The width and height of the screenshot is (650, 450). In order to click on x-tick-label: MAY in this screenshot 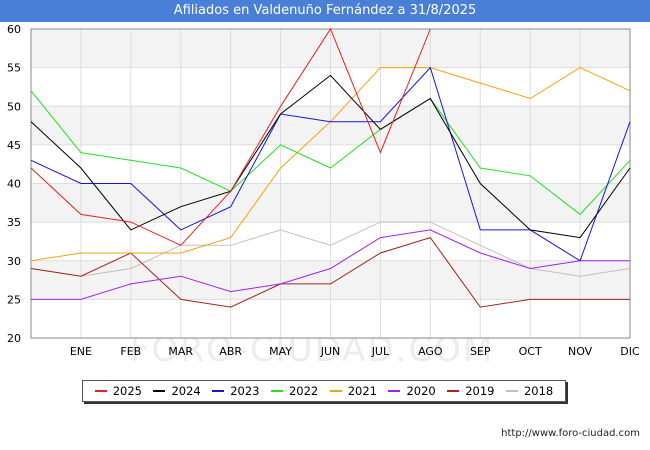, I will do `click(280, 351)`.